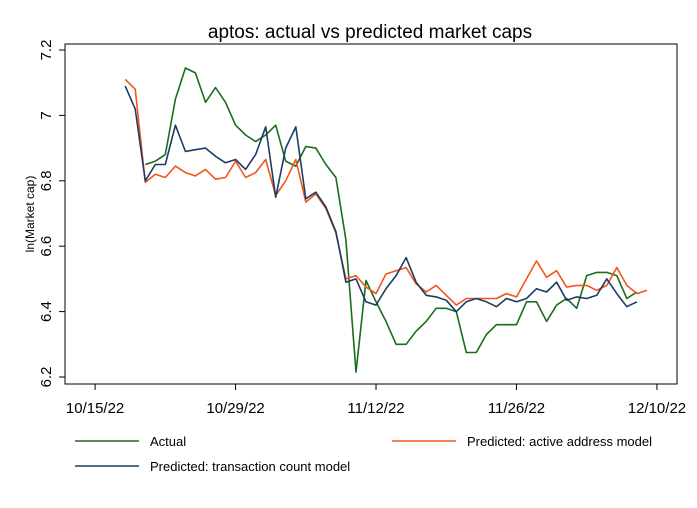 The image size is (697, 508). I want to click on x-axis: 10/15/22 10/29/22 11/12/22 11/26/22 12/10/22, so click(376, 400).